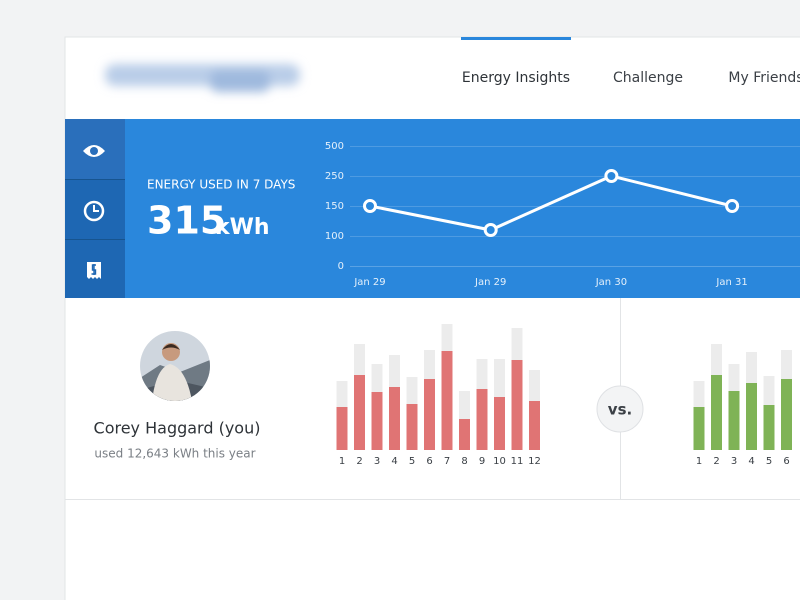 This screenshot has width=800, height=600. Describe the element at coordinates (482, 461) in the screenshot. I see `month-label: 9` at that location.